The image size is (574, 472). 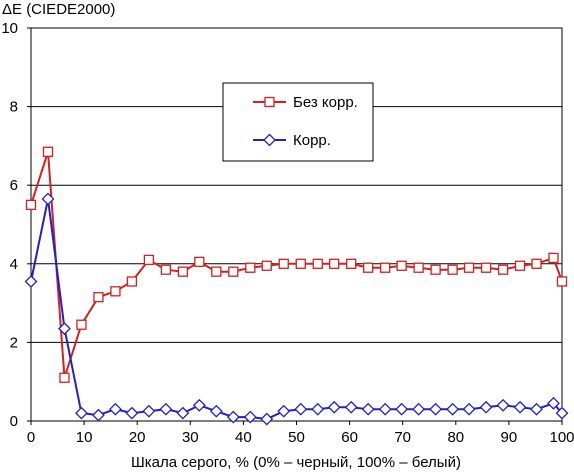 What do you see at coordinates (16, 225) in the screenshot?
I see `y-axis-ticks: 0 2 4 6 8 10` at bounding box center [16, 225].